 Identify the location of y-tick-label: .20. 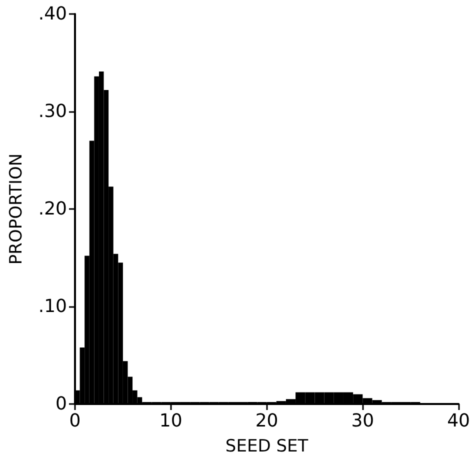
(52, 209).